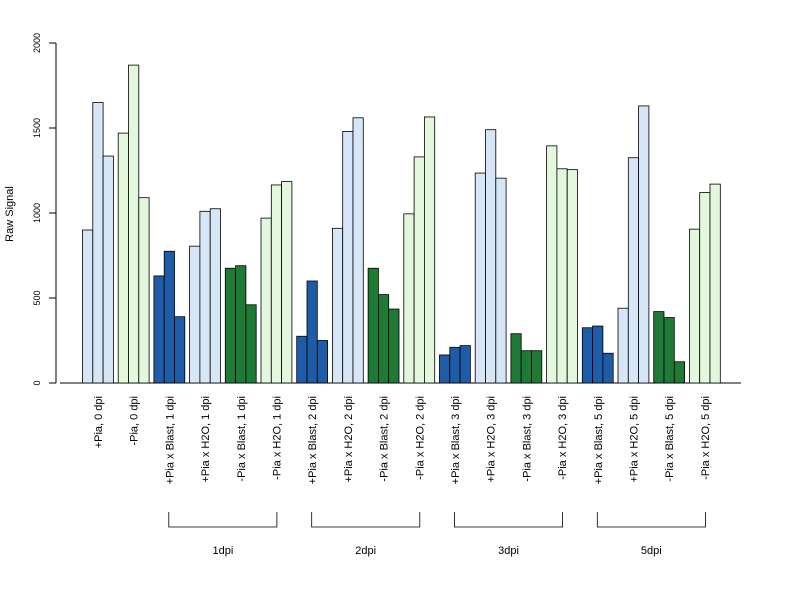 This screenshot has height=600, width=800. I want to click on y-tick-label: 1000, so click(37, 213).